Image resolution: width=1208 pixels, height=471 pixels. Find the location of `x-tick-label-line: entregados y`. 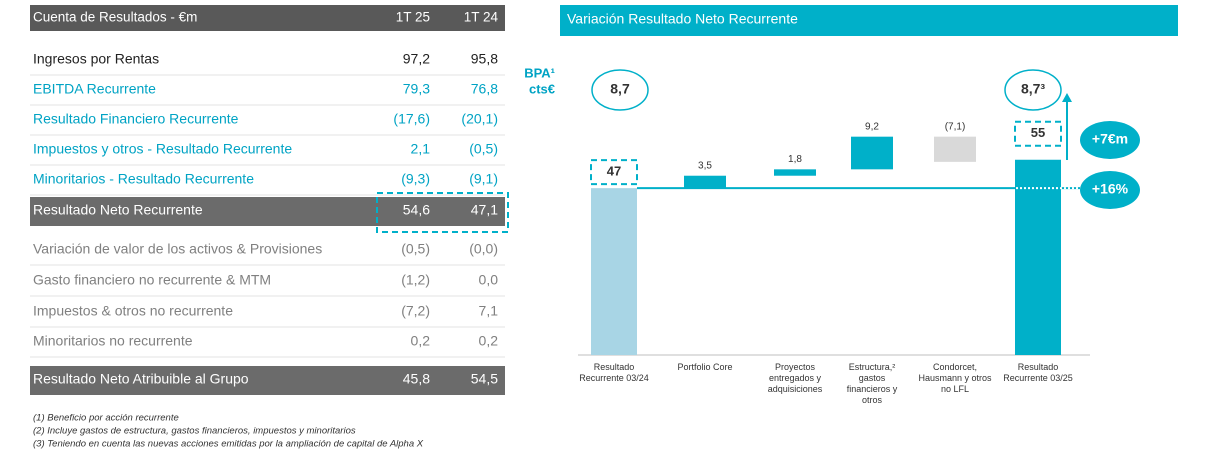

x-tick-label-line: entregados y is located at coordinates (795, 378).